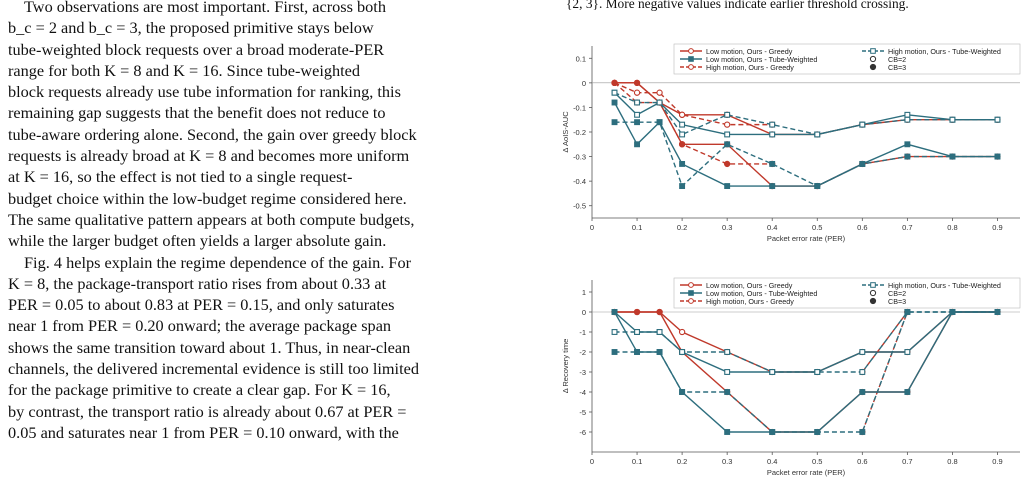 This screenshot has width=1032, height=503. Describe the element at coordinates (584, 292) in the screenshot. I see `y-tick-label: 1` at that location.